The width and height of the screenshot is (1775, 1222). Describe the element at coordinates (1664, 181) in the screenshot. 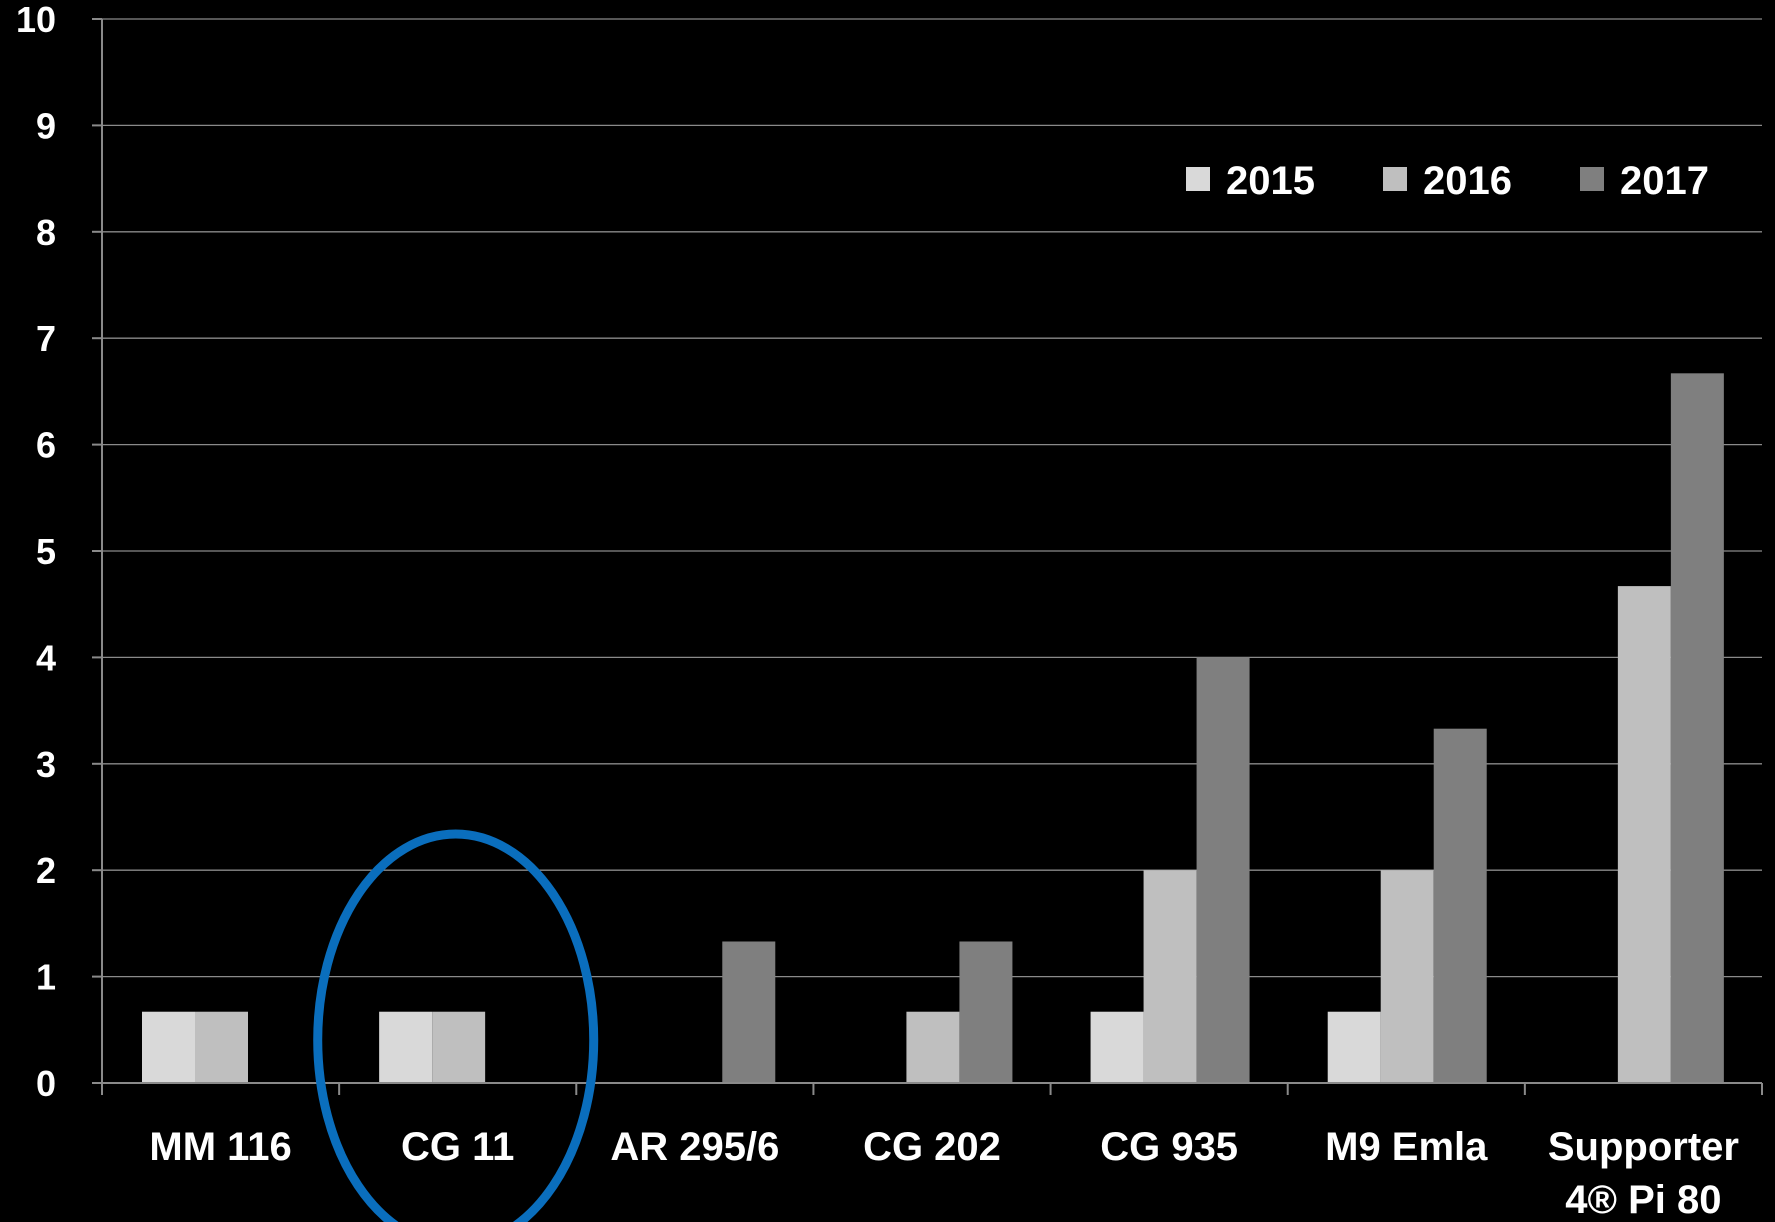

I see `legend-label: 2017` at that location.